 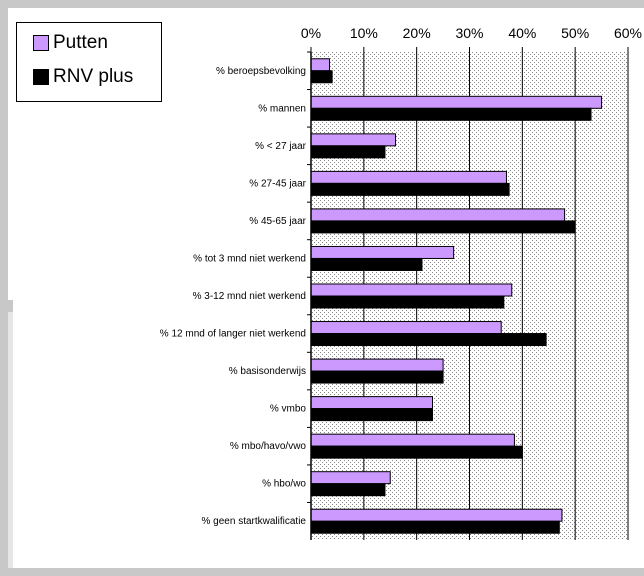 What do you see at coordinates (233, 334) in the screenshot?
I see `category-label-7: % 12 mnd of langer niet werkend` at bounding box center [233, 334].